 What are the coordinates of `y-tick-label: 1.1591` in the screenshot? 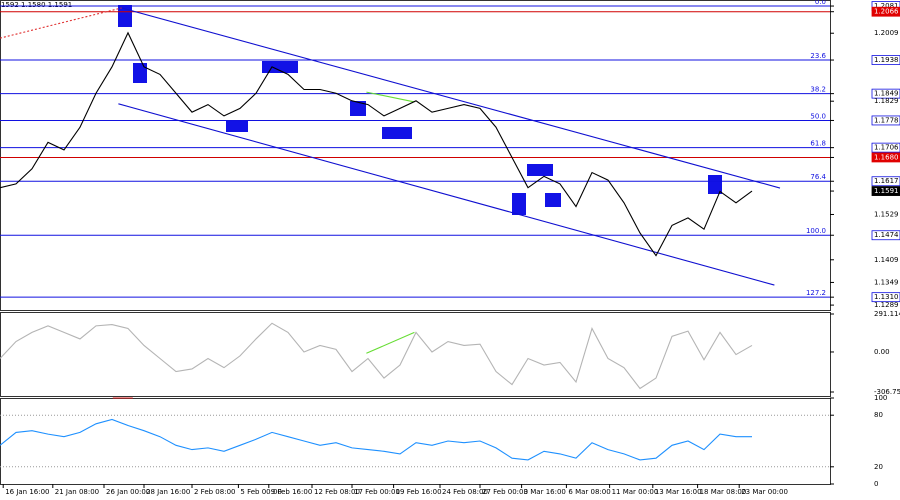 It's located at (886, 191).